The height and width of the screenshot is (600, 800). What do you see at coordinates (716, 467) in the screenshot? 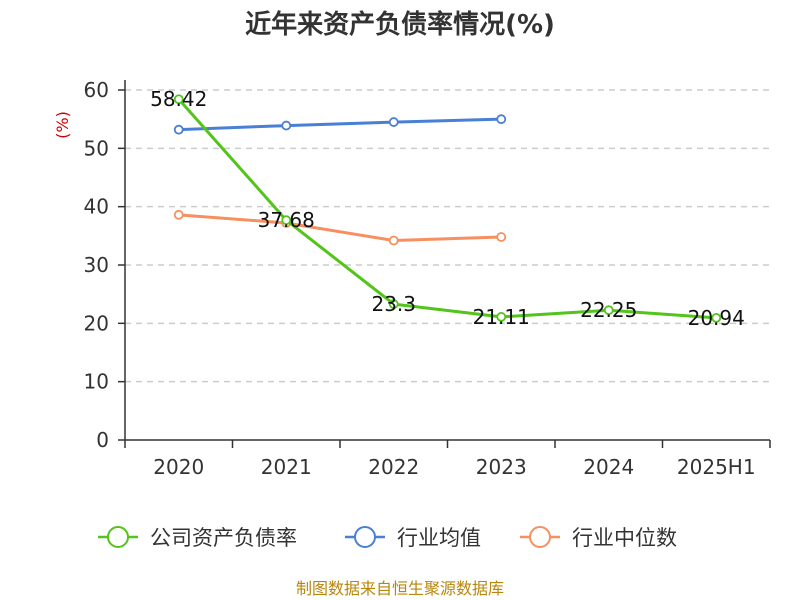
I see `x-tick-label: 2025H1` at bounding box center [716, 467].